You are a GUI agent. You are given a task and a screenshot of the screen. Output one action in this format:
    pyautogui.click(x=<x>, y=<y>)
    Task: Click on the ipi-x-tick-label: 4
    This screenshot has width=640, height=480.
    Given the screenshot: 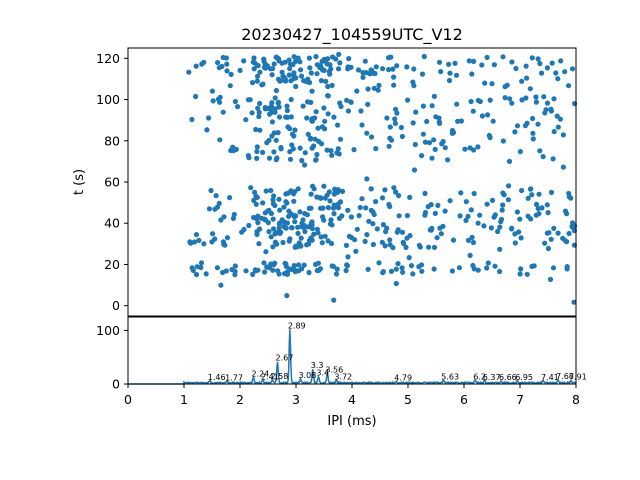 What is the action you would take?
    pyautogui.click(x=352, y=399)
    